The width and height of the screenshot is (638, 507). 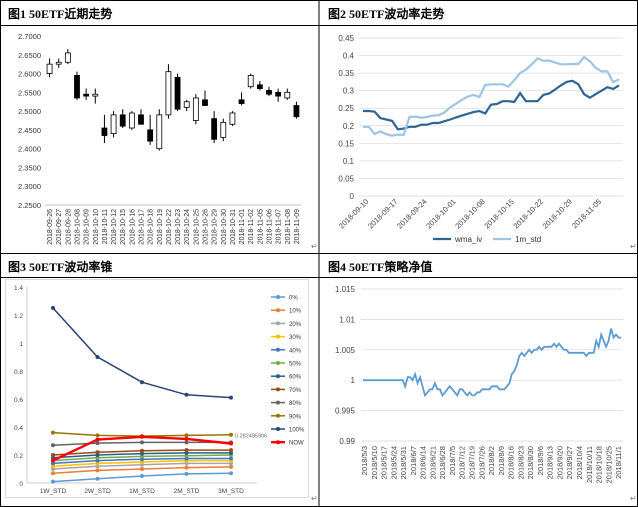 What do you see at coordinates (346, 108) in the screenshot?
I see `y-tick-label: 0.25` at bounding box center [346, 108].